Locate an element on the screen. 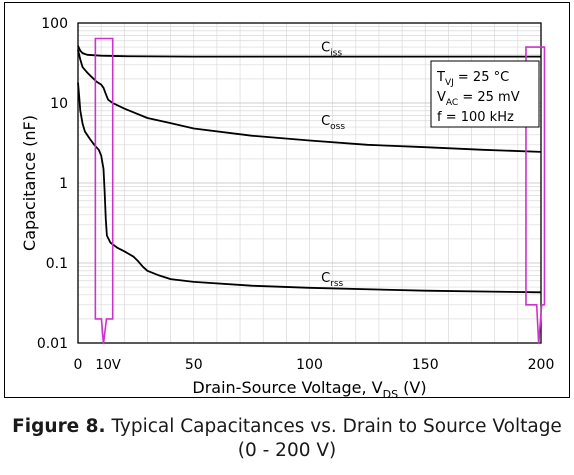 The image size is (574, 475). x-tick-label: 0 is located at coordinates (78, 365).